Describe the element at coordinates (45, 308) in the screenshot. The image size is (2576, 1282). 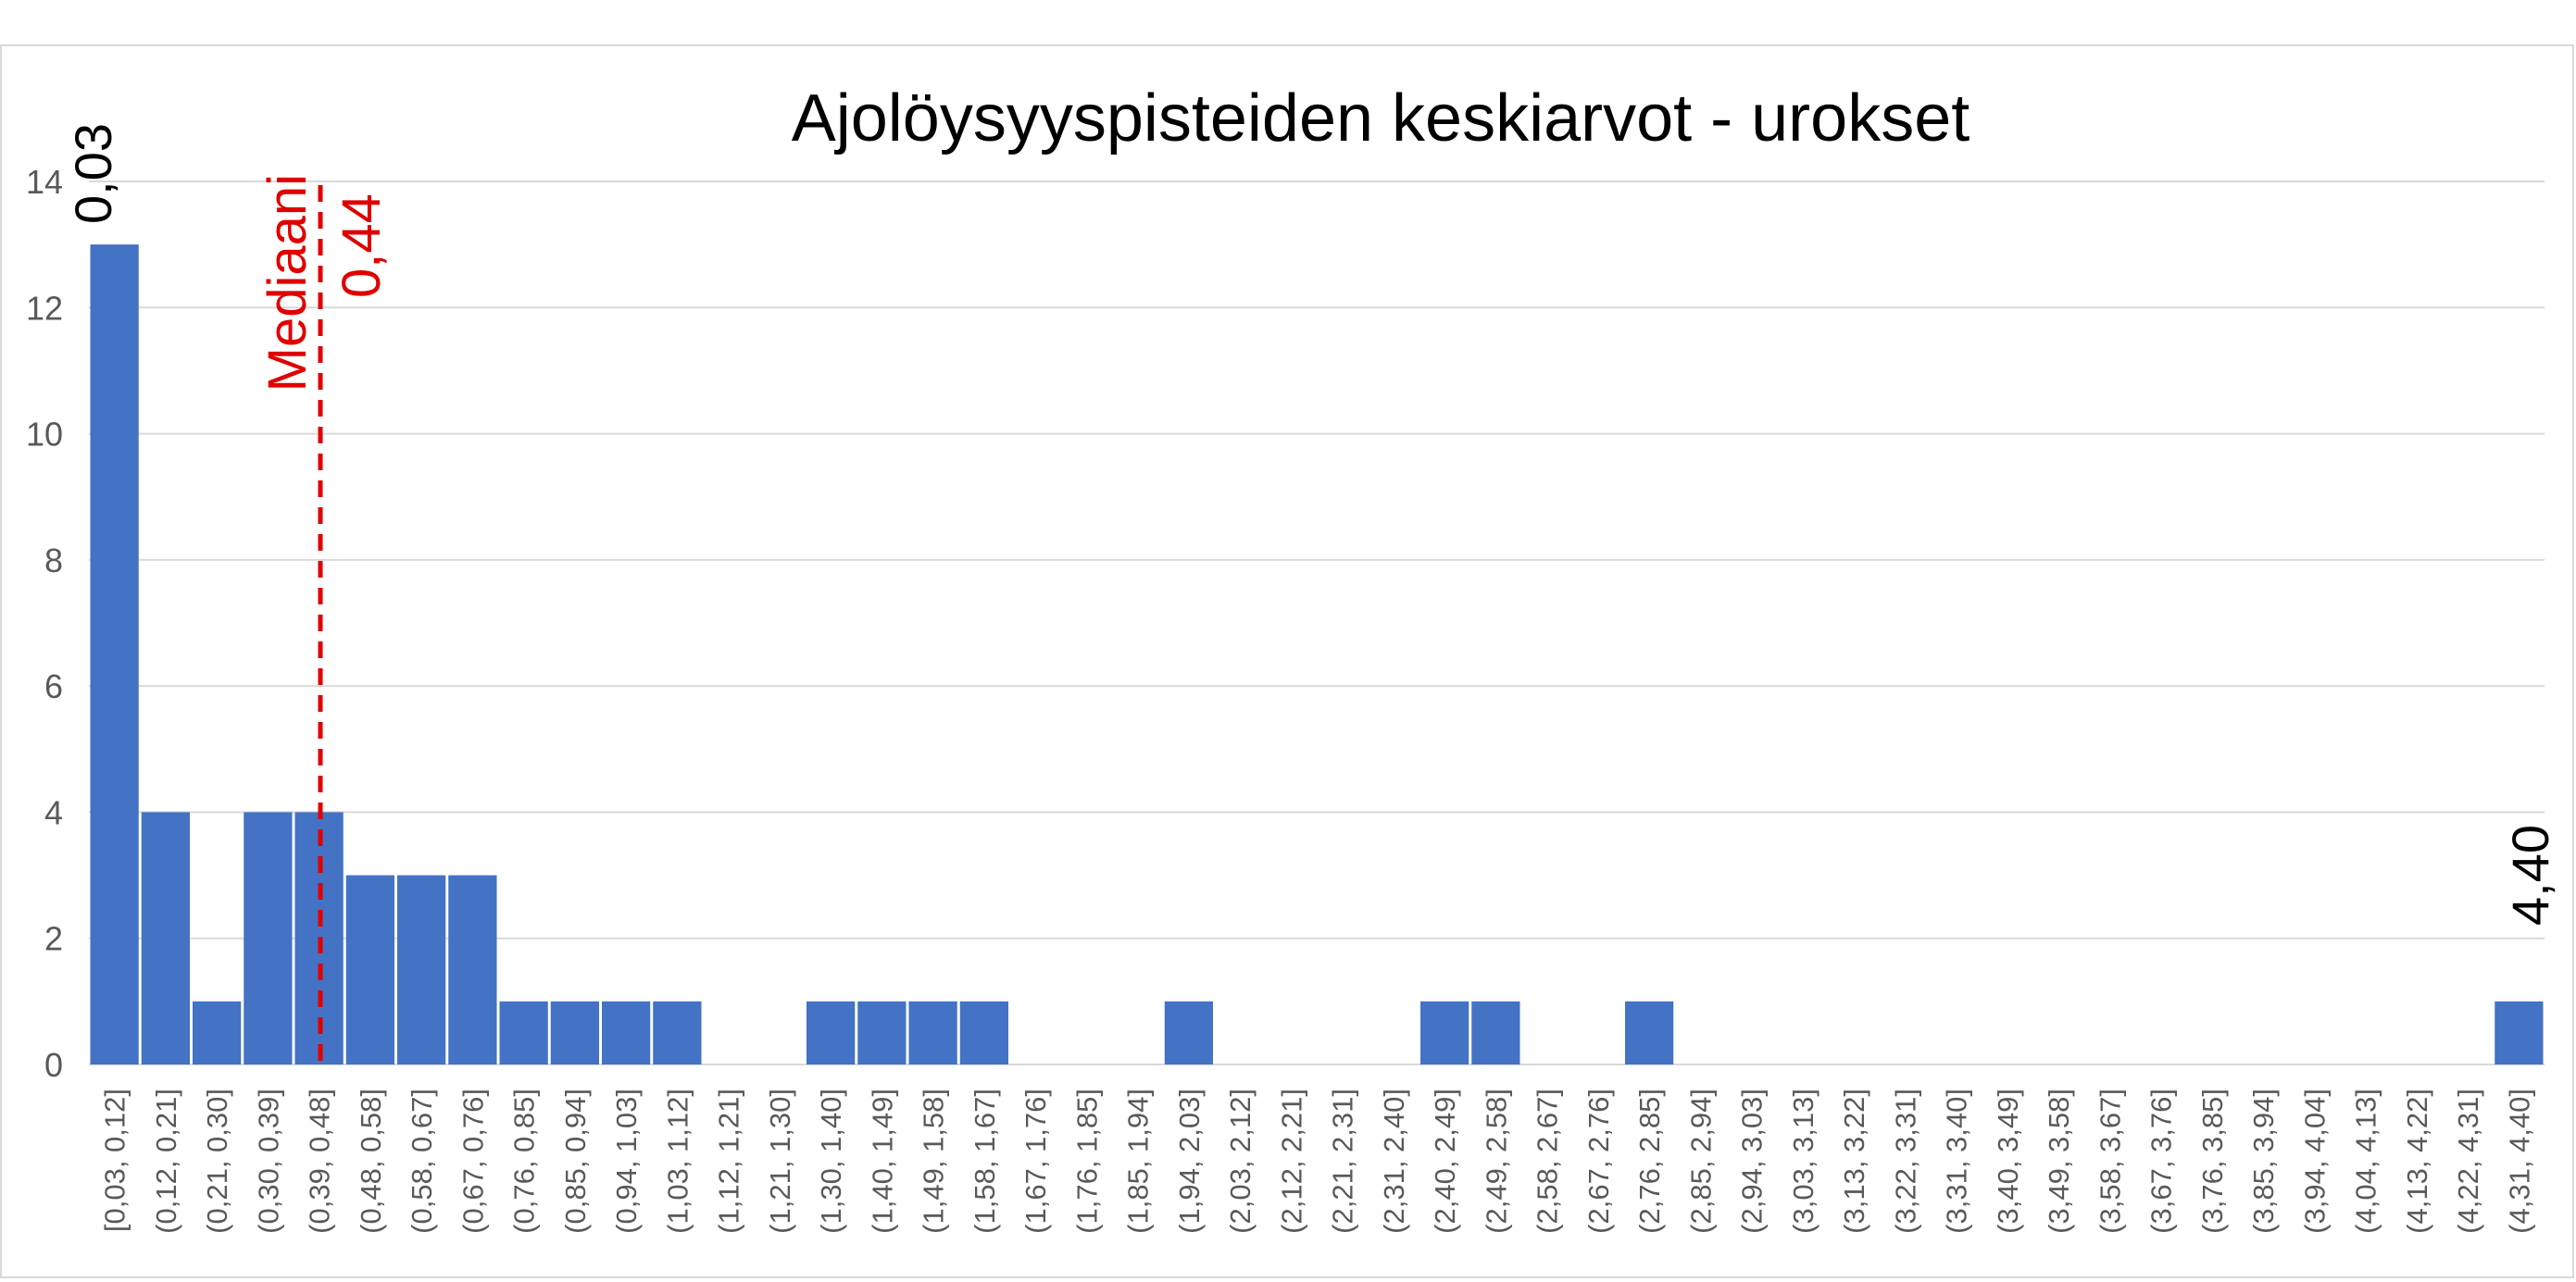
I see `y-tick-label: 12` at that location.